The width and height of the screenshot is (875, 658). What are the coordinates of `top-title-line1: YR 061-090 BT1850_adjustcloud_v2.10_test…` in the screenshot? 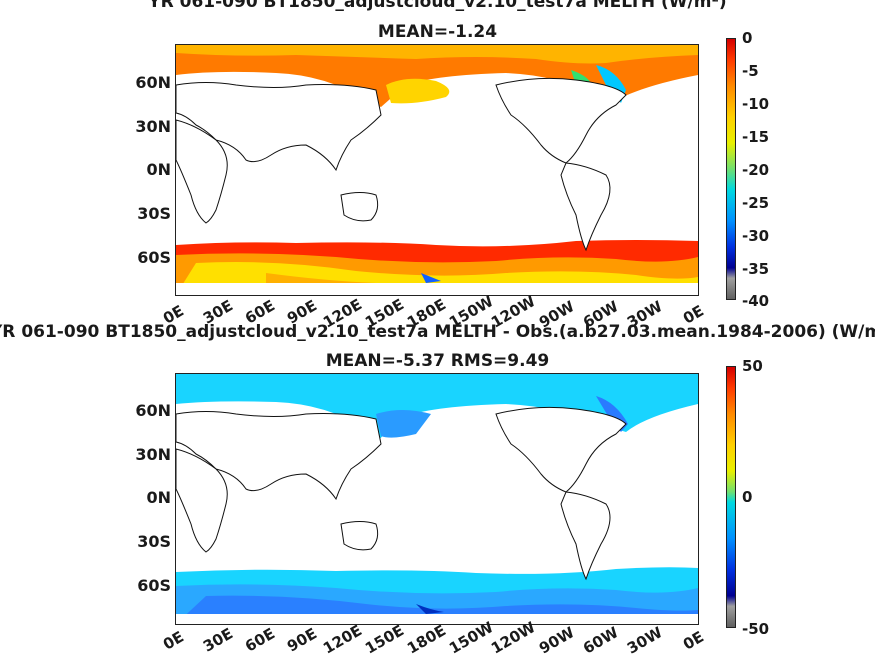 It's located at (437, 6).